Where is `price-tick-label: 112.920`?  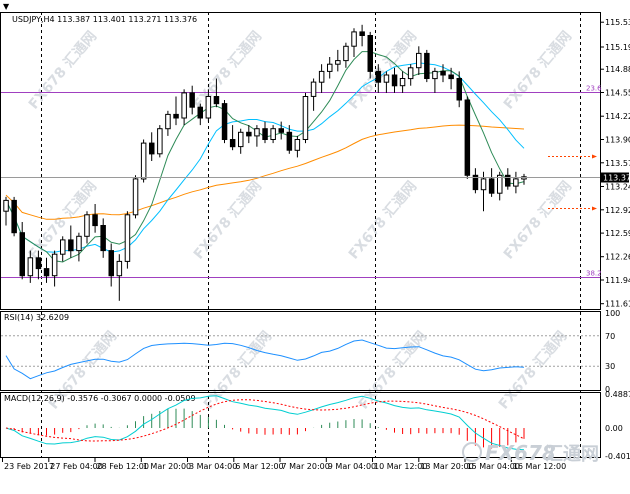 price-tick-label: 112.920 is located at coordinates (617, 210).